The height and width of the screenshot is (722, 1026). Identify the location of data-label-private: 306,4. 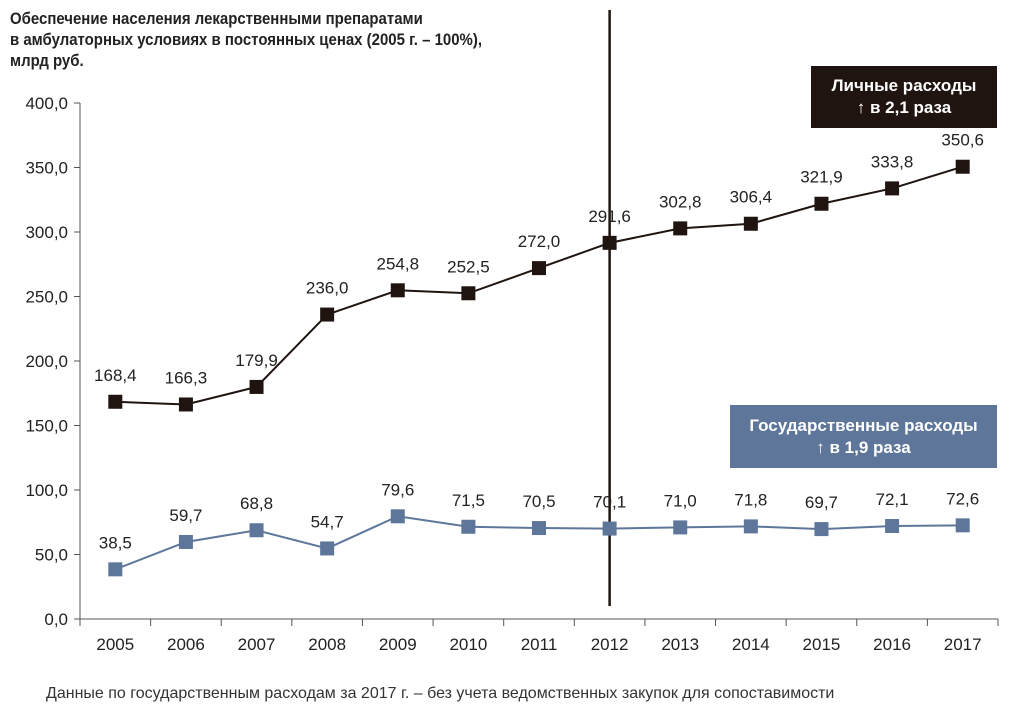
(751, 197).